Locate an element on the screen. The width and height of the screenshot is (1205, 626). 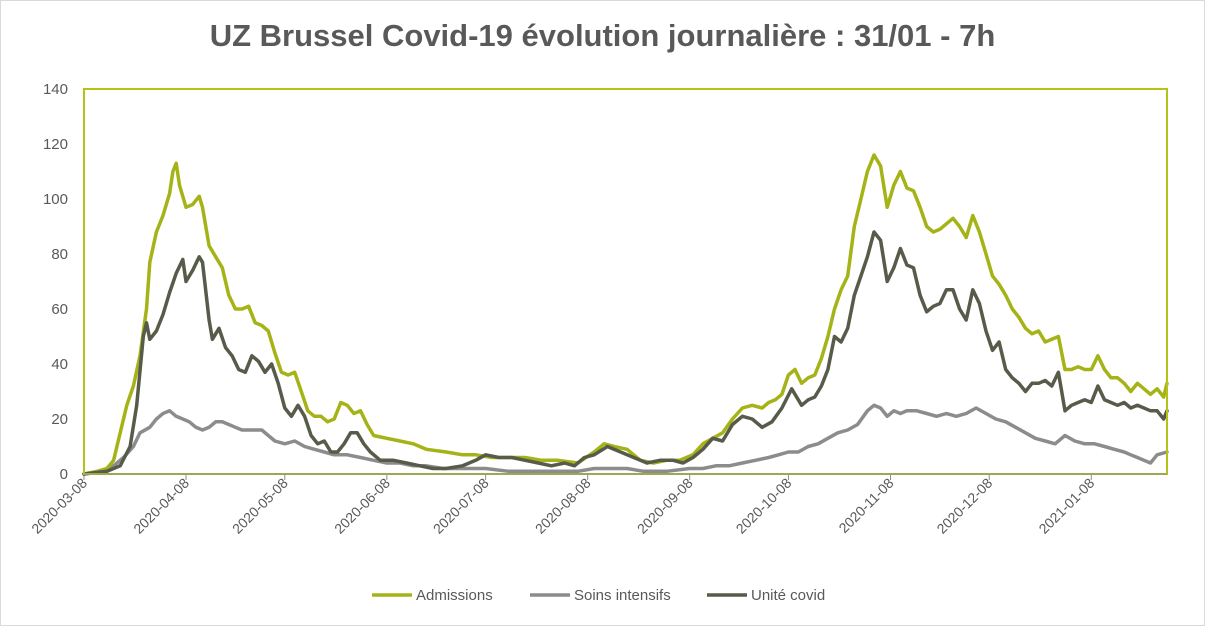
legend-label-admissions: Admissions is located at coordinates (454, 595).